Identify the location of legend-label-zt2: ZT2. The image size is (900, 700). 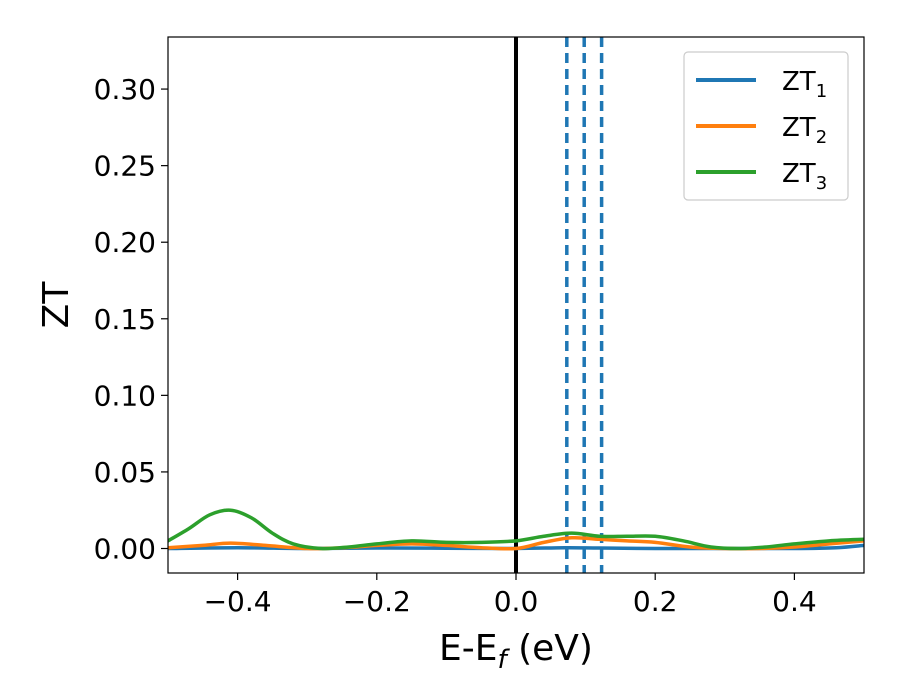
(804, 130).